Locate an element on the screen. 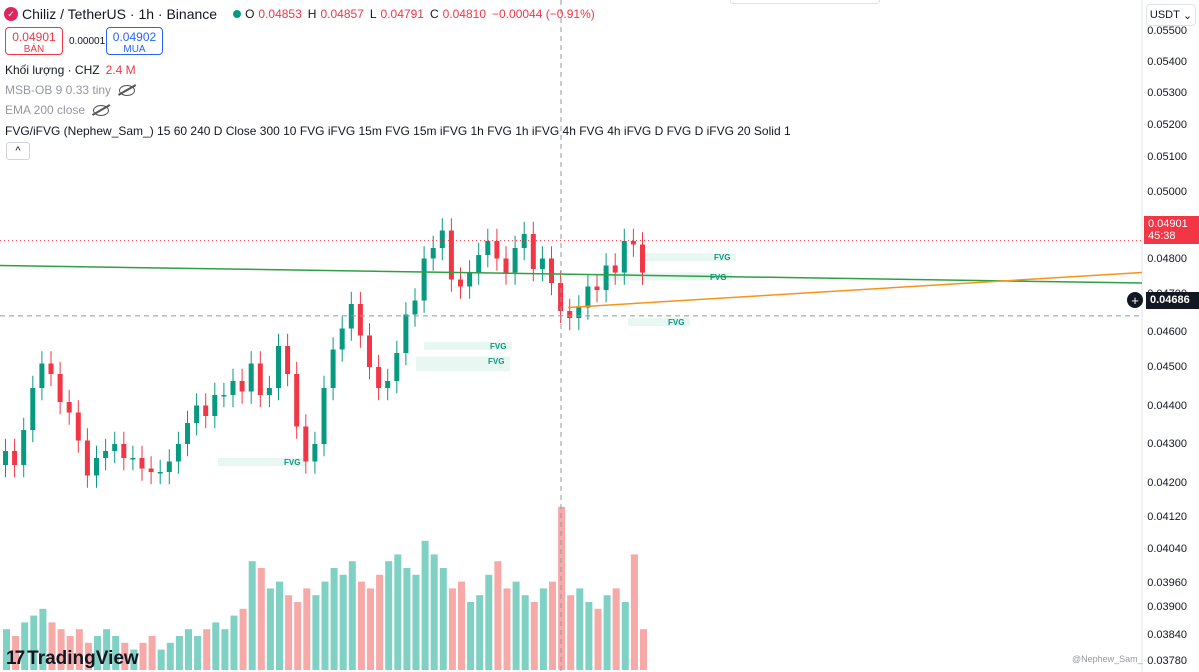 This screenshot has height=672, width=1199. low-value: 0.04791 is located at coordinates (402, 14).